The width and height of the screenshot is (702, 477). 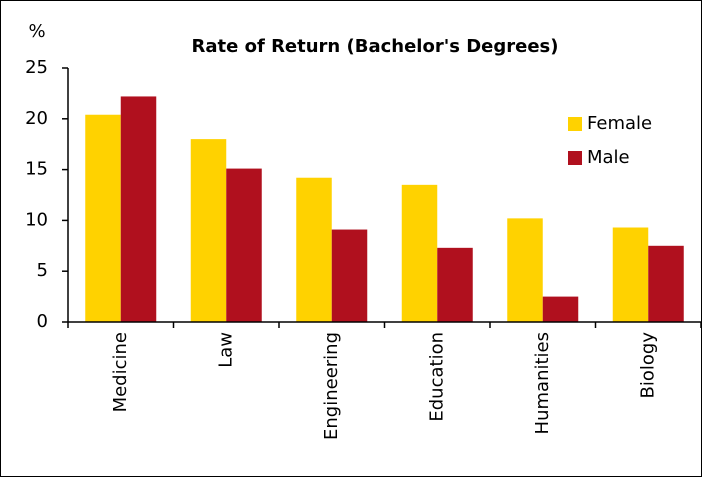 What do you see at coordinates (225, 350) in the screenshot?
I see `x-tick-label: Law` at bounding box center [225, 350].